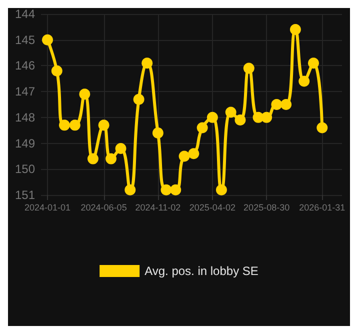 The height and width of the screenshot is (334, 358). Describe the element at coordinates (25, 117) in the screenshot. I see `y-tick-label: 148` at that location.